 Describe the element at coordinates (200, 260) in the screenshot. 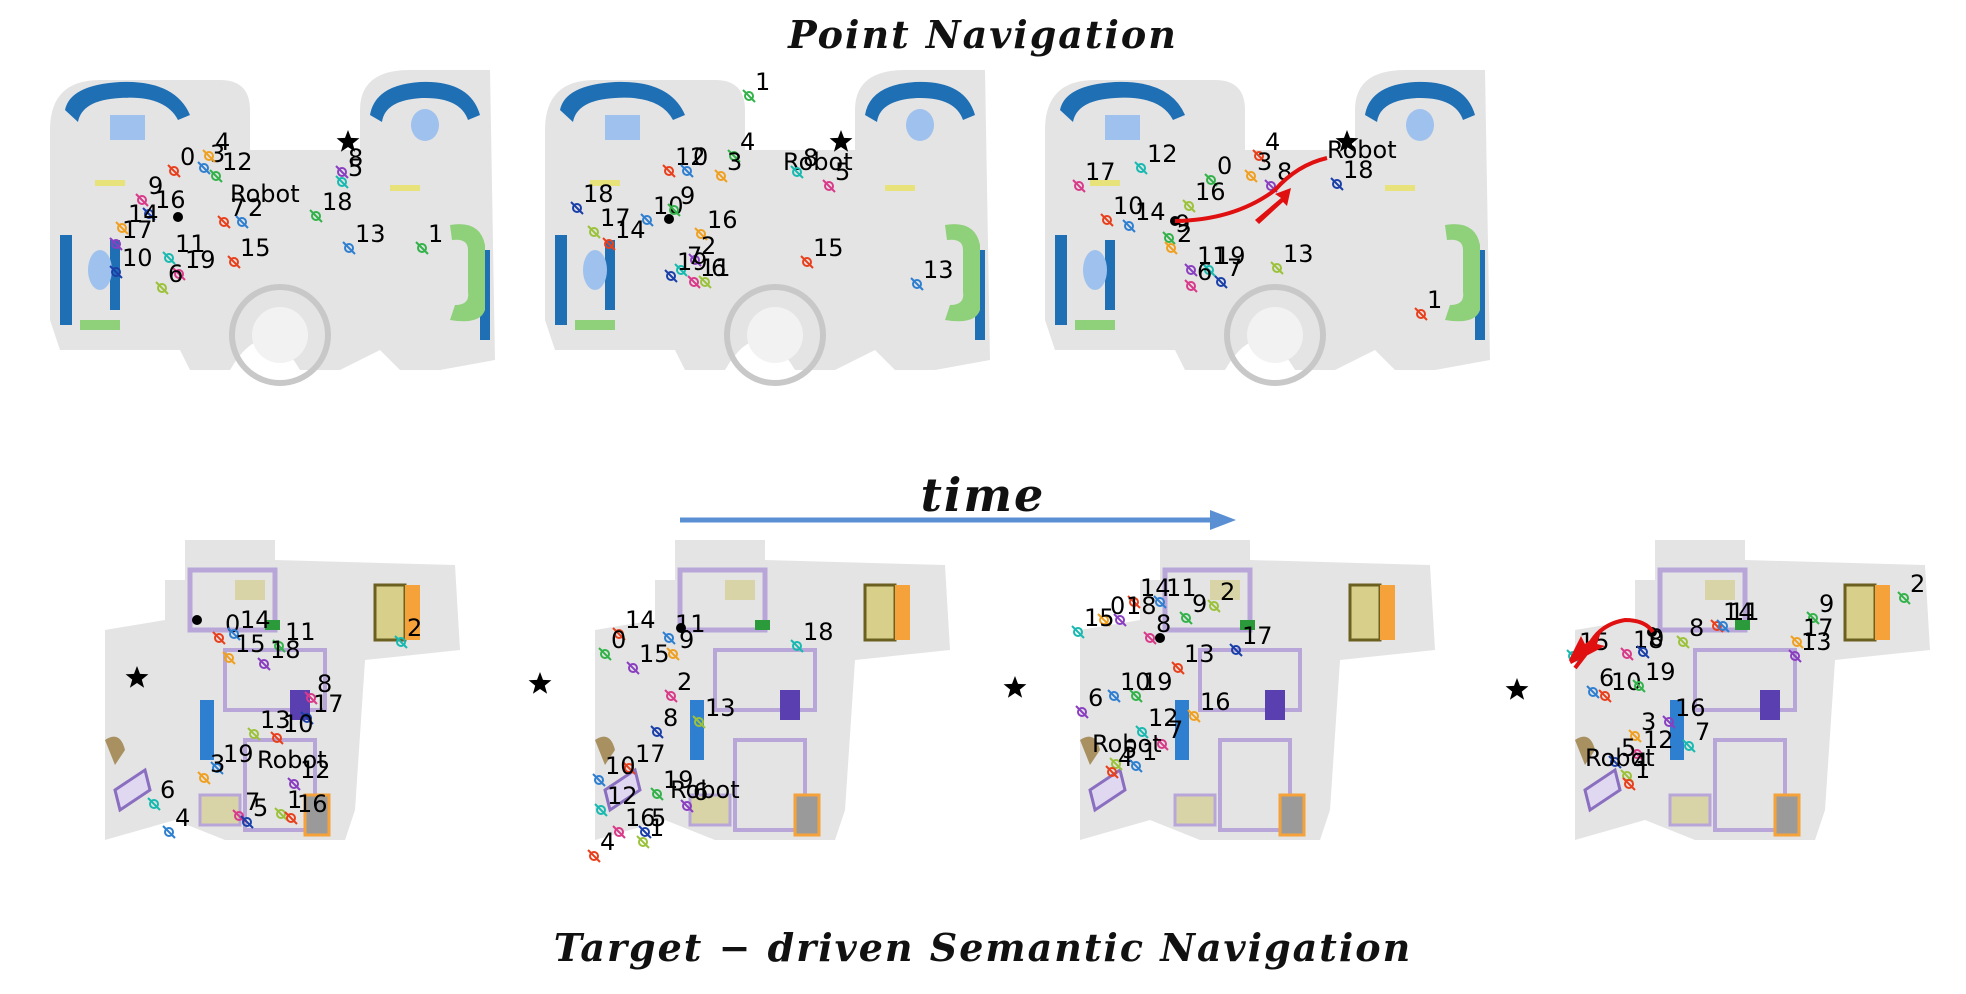

I see `object-label: 19` at that location.